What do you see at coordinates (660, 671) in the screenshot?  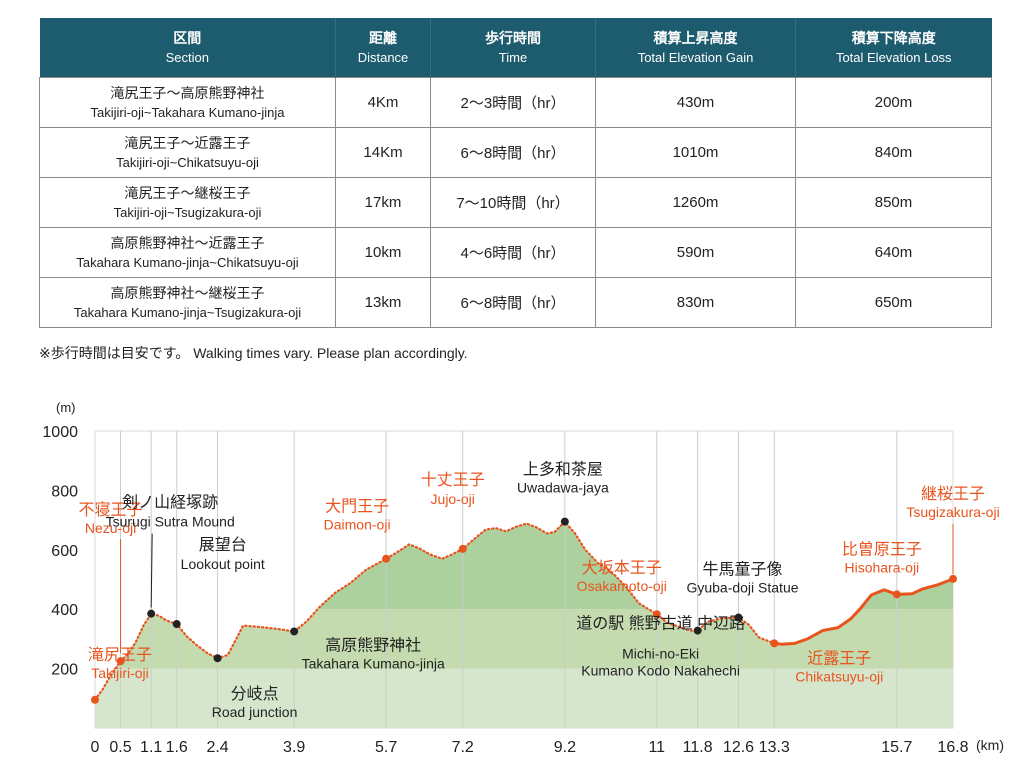 I see `point-label-en: Kumano Kodo Nakahechi` at bounding box center [660, 671].